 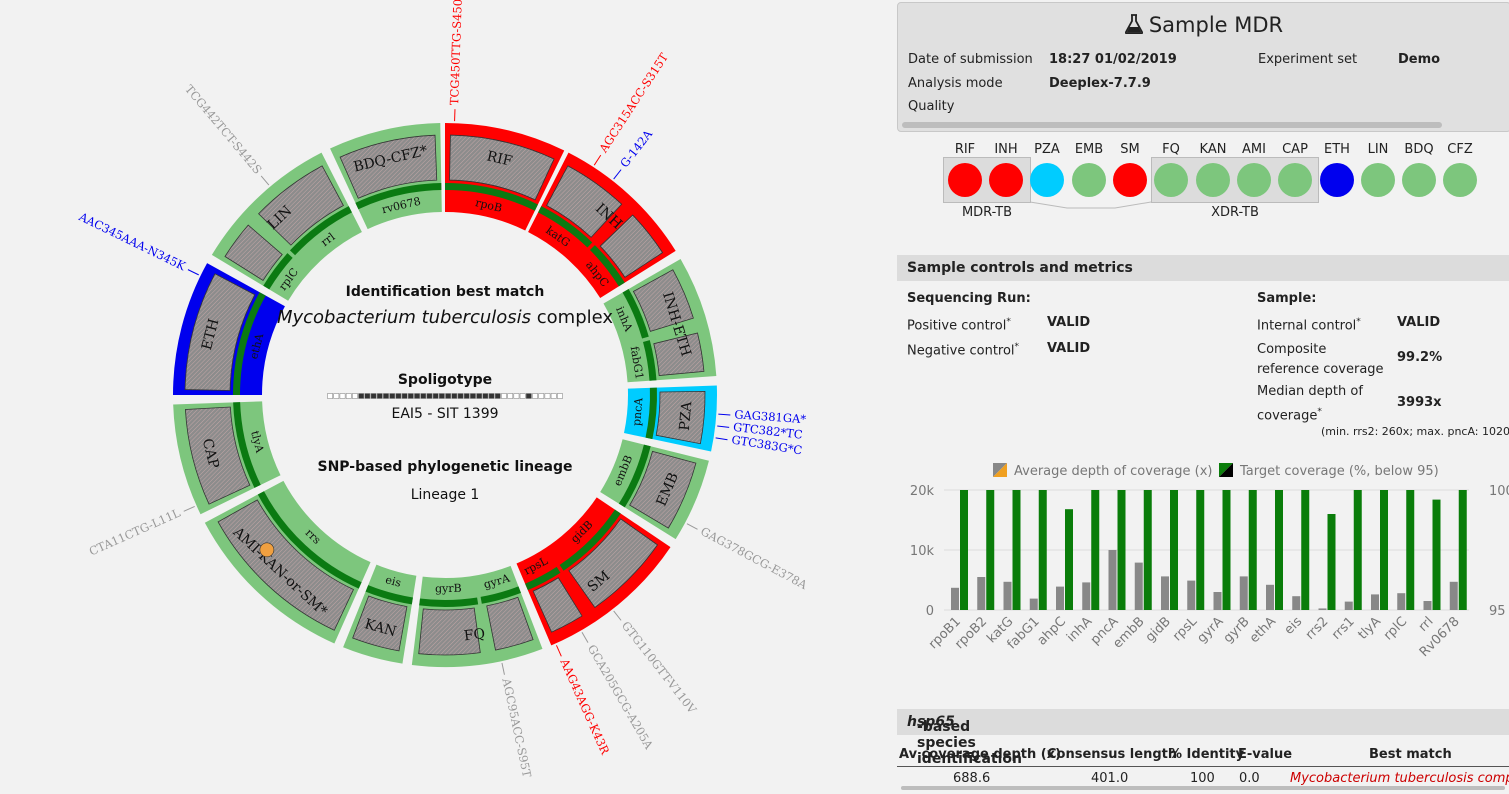 I want to click on col-av-depth: Av coverage depth (x), so click(x=980, y=754).